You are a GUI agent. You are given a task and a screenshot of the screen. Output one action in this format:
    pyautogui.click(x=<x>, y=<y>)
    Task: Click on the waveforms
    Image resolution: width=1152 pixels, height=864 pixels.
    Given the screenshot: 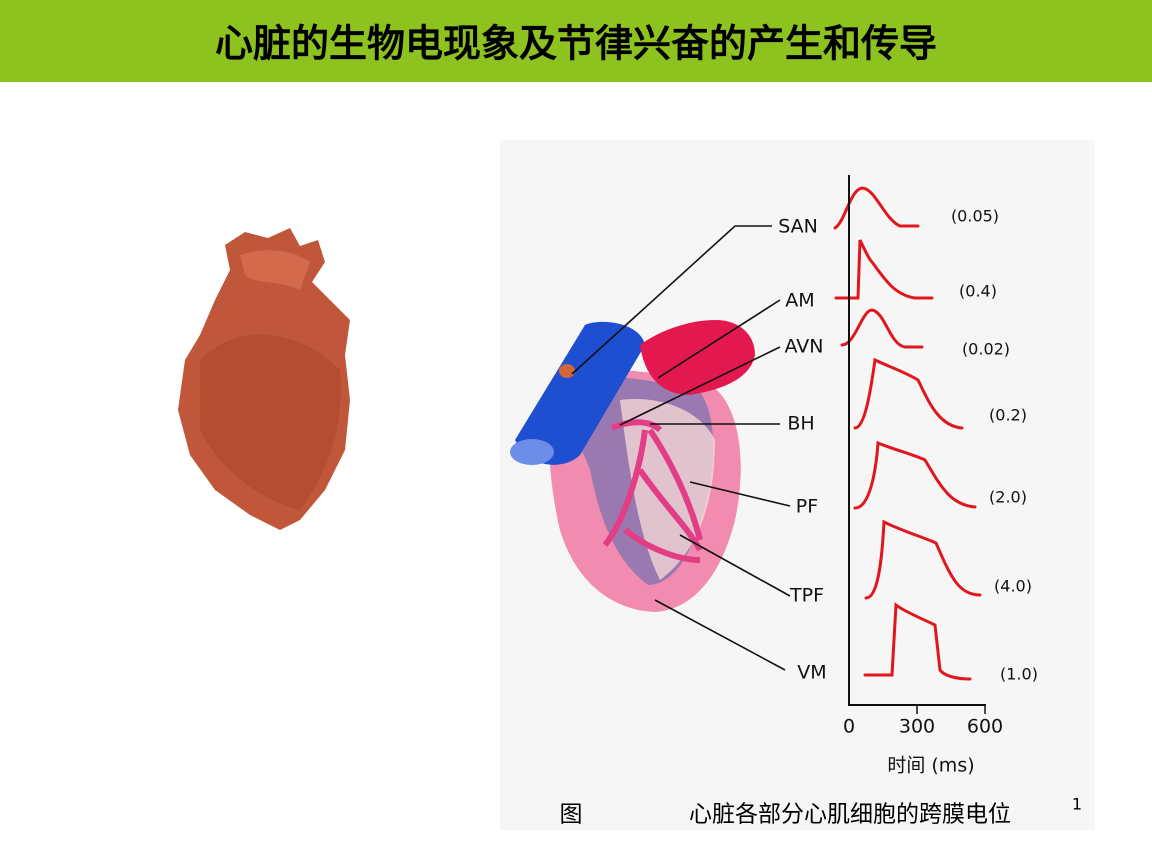 What is the action you would take?
    pyautogui.click(x=907, y=433)
    